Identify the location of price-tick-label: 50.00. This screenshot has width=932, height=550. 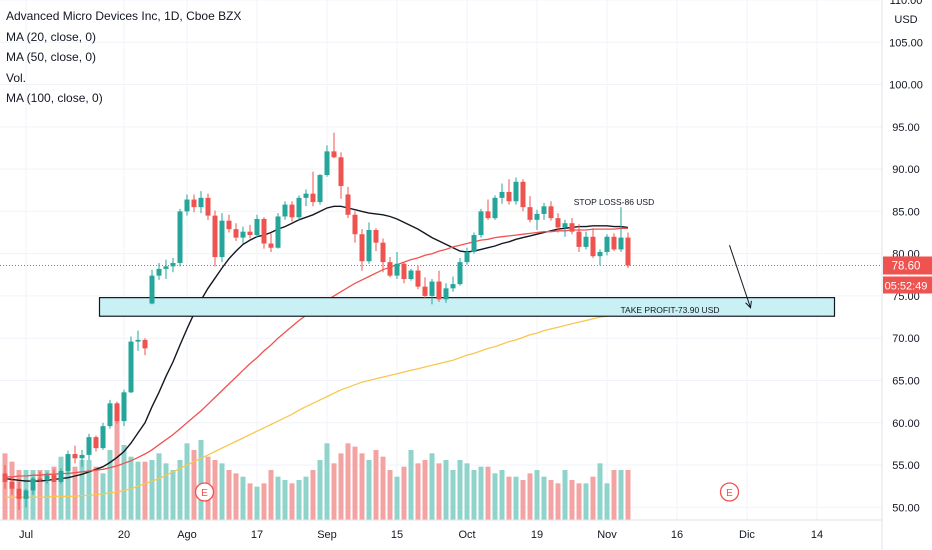
(906, 508).